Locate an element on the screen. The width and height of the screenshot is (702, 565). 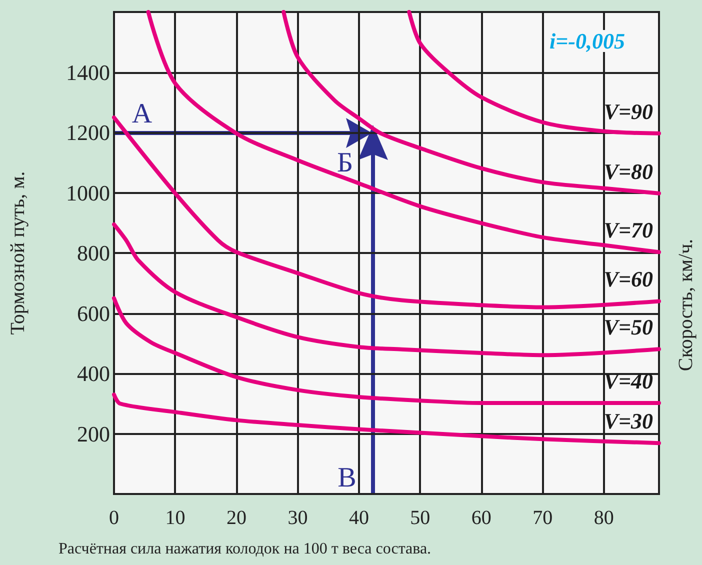
x-tick-label: 40 is located at coordinates (358, 518).